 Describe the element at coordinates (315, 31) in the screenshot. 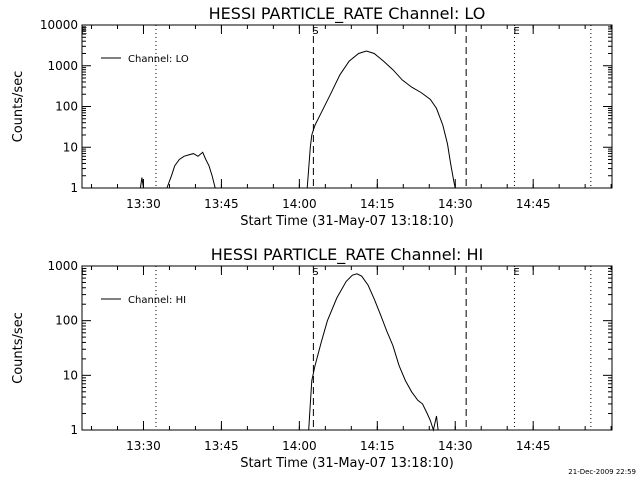

I see `lo-marker-label: S` at that location.